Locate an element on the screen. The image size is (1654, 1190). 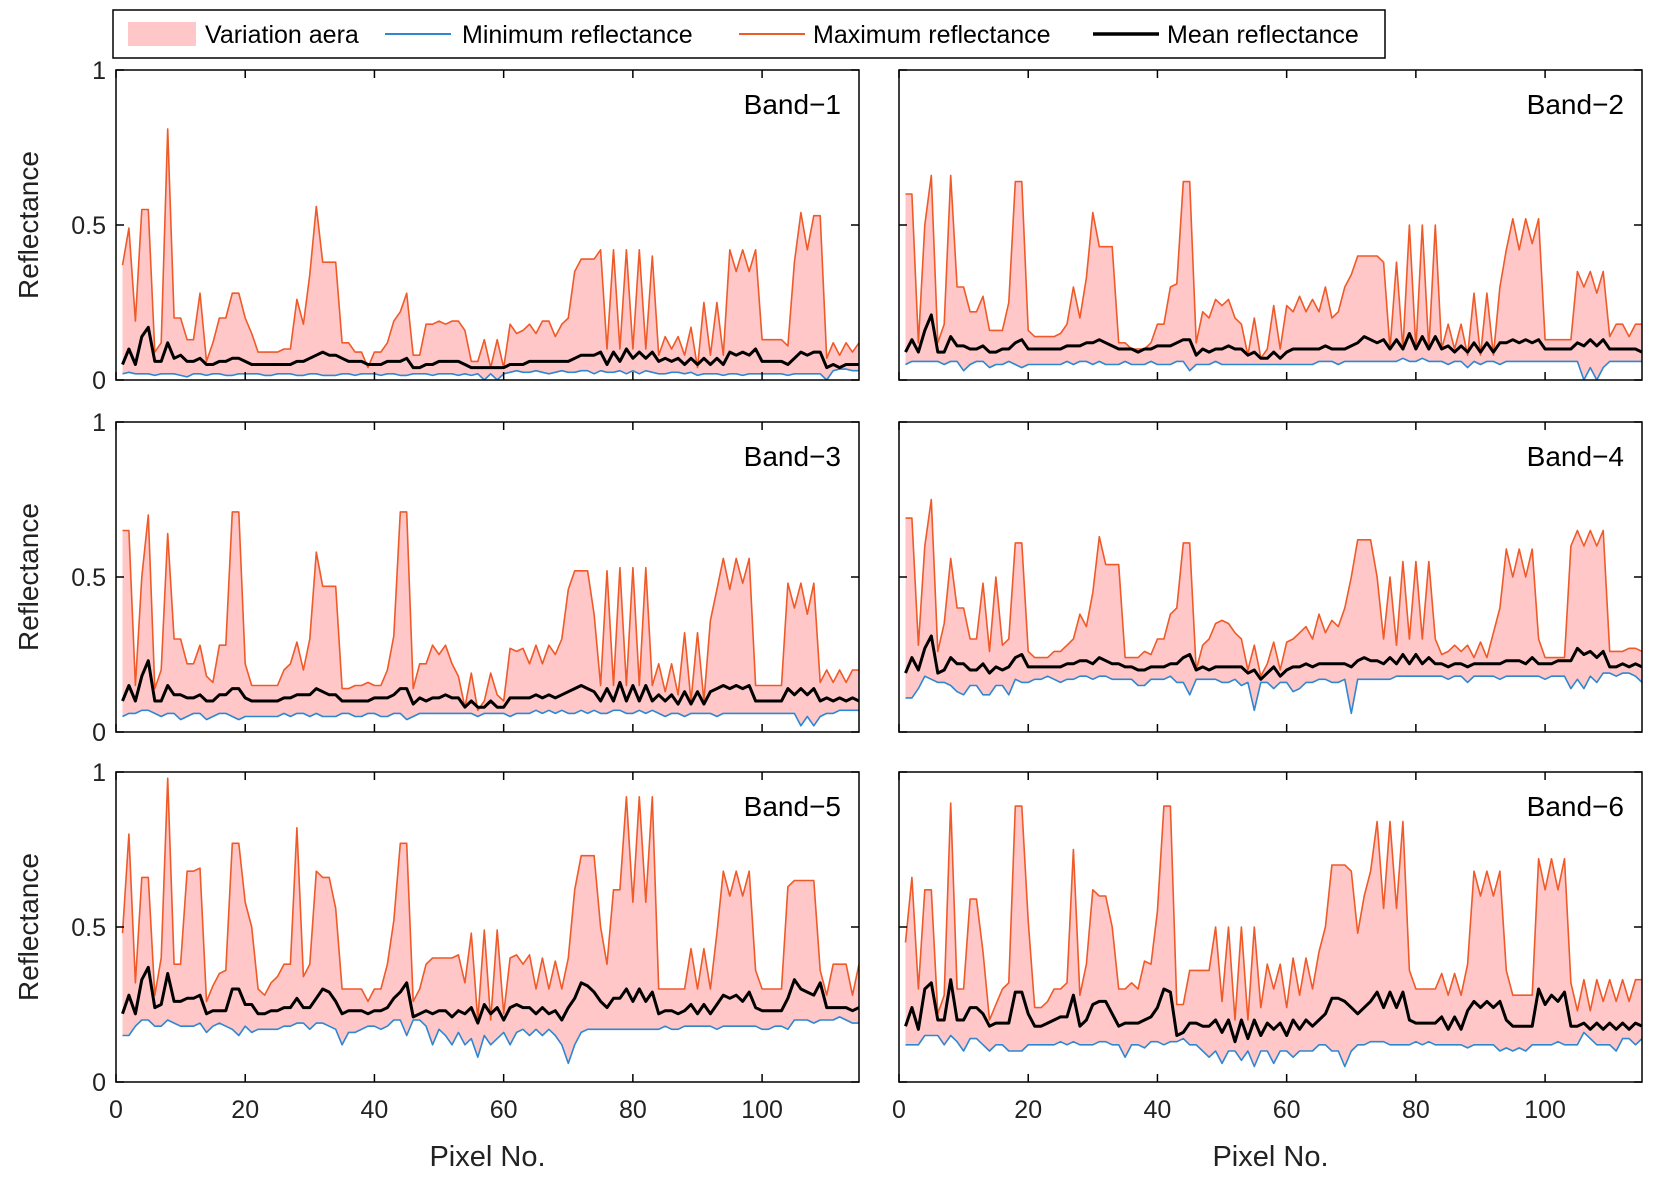
panel-4: Band−4 is located at coordinates (1270, 577).